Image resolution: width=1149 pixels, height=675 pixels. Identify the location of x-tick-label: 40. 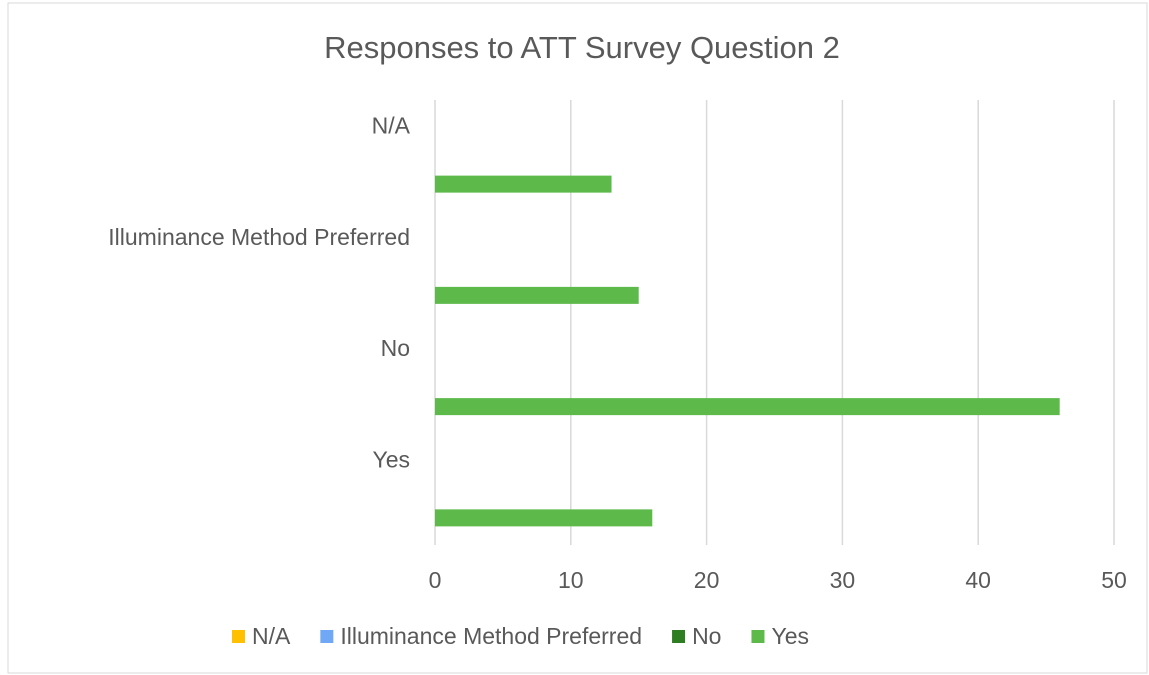
(978, 580).